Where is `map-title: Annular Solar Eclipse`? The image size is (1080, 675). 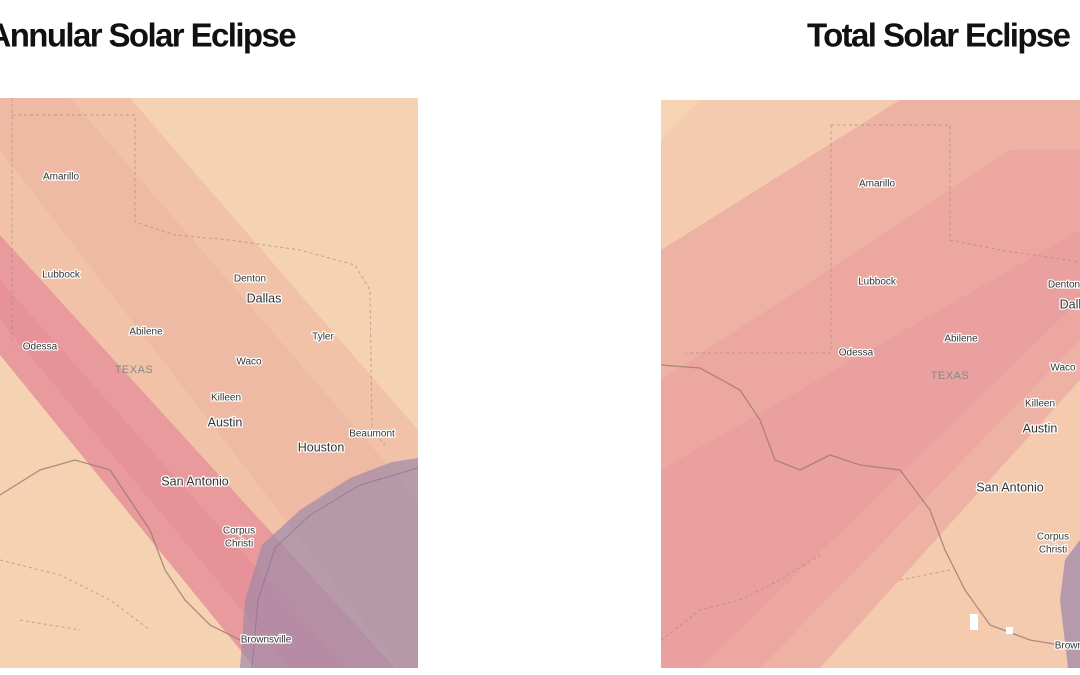
map-title: Annular Solar Eclipse is located at coordinates (148, 35).